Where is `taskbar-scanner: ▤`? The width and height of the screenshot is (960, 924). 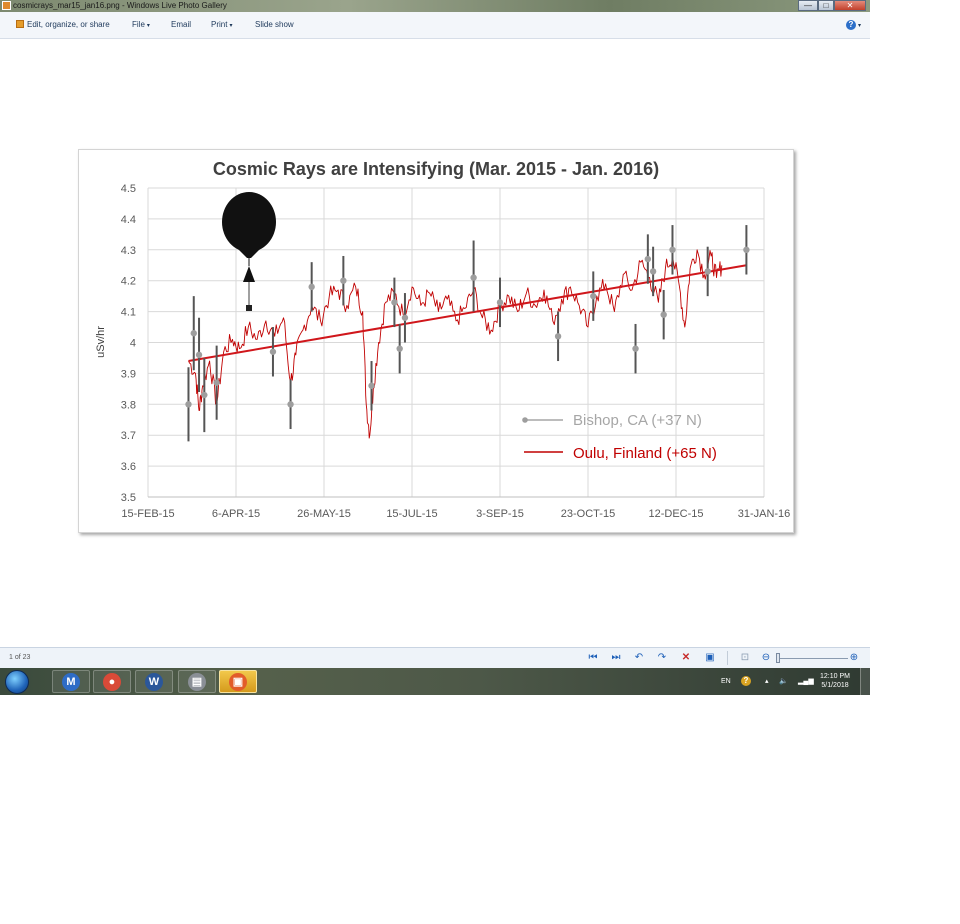 taskbar-scanner: ▤ is located at coordinates (197, 681).